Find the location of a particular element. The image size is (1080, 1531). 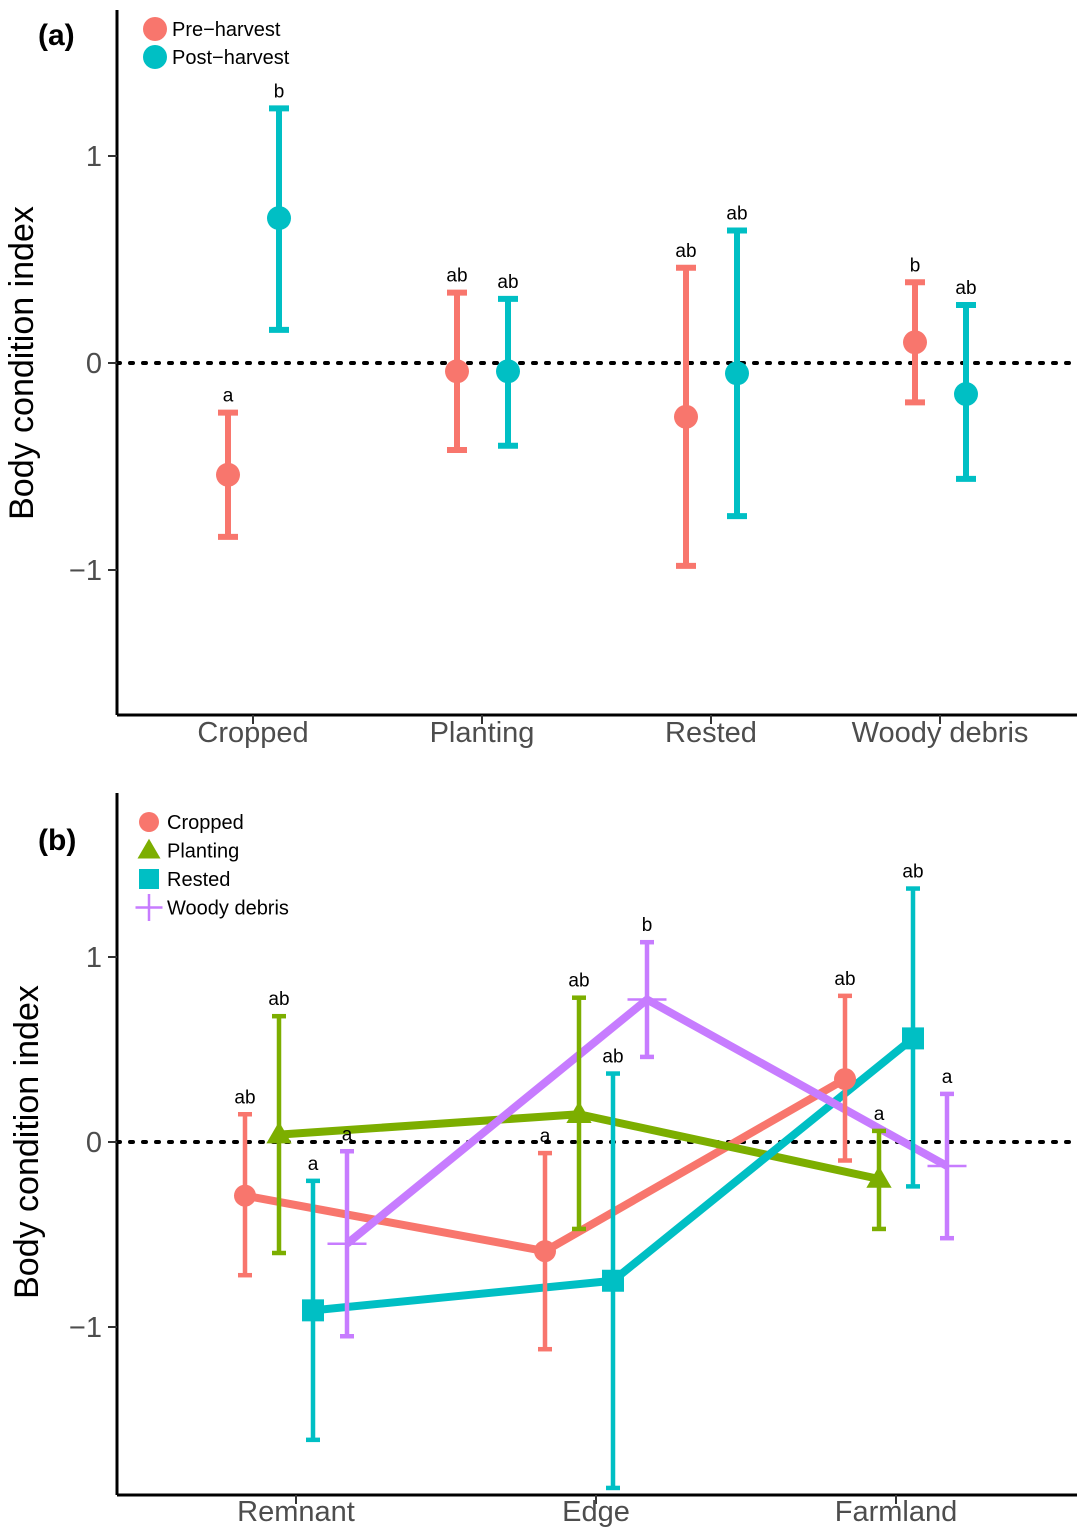

x-tick-label: Rested is located at coordinates (711, 733).